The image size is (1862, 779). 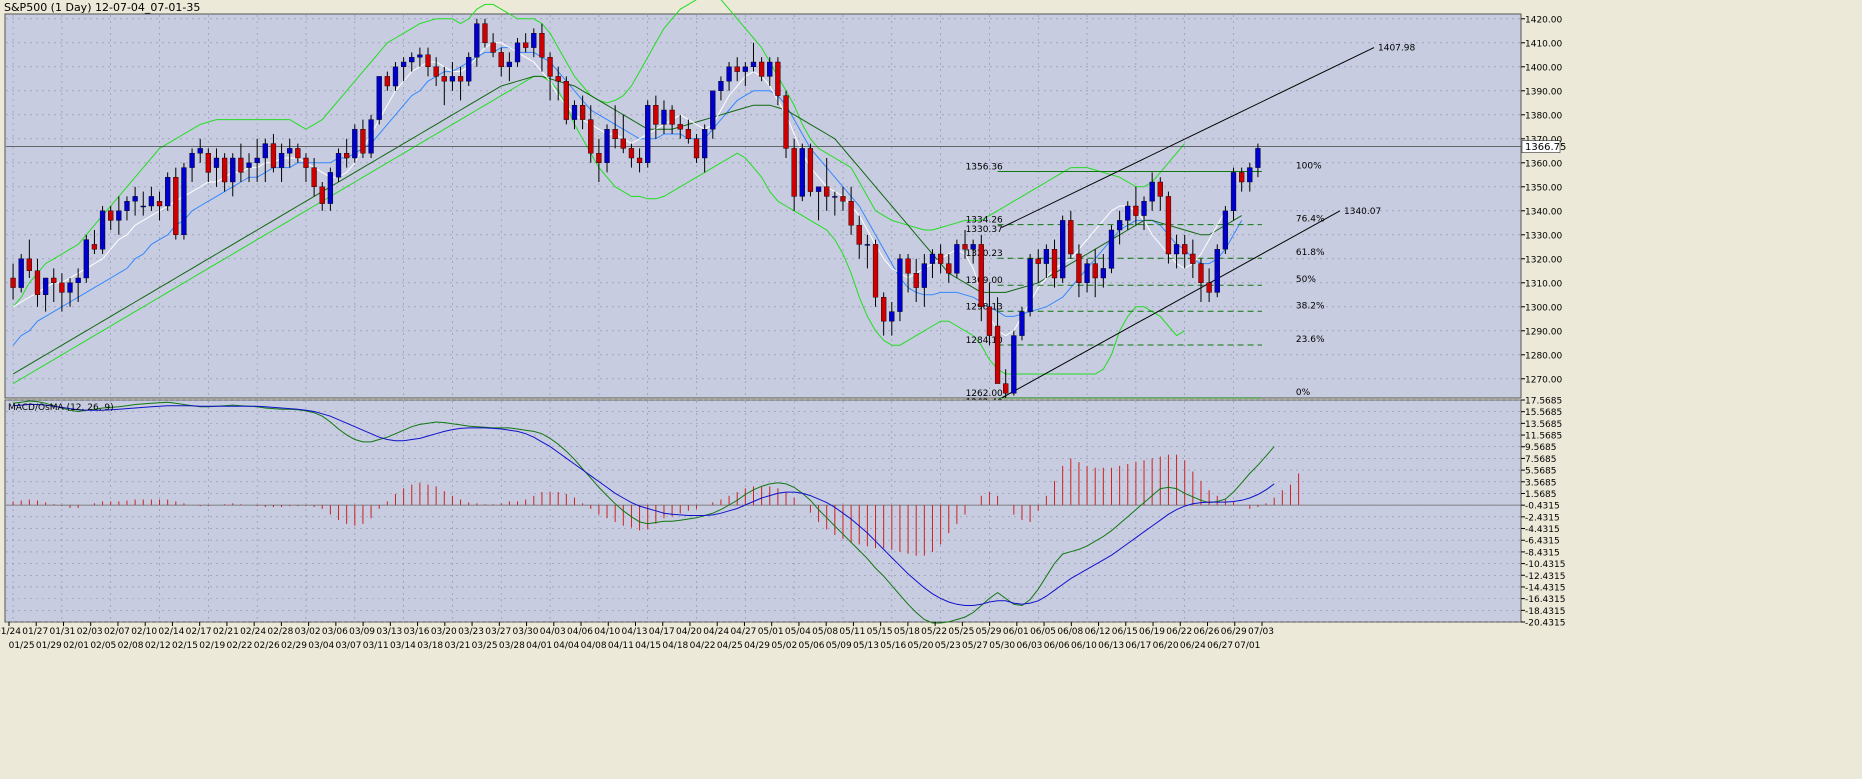 What do you see at coordinates (1543, 413) in the screenshot?
I see `macd-y-tick-label: 15.5685` at bounding box center [1543, 413].